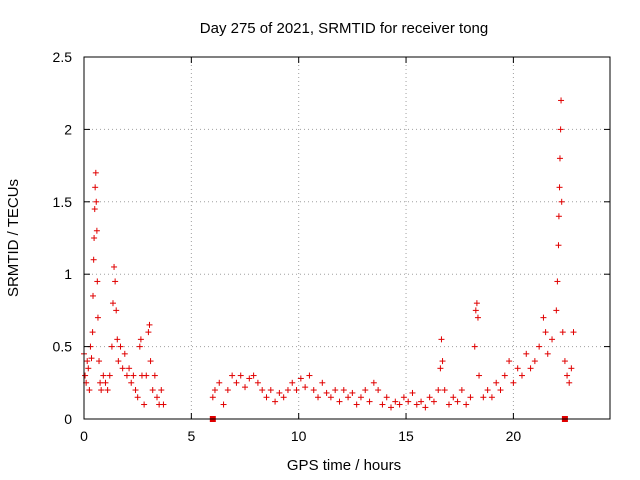 This screenshot has height=480, width=640. What do you see at coordinates (514, 436) in the screenshot?
I see `x-tick-label: 20` at bounding box center [514, 436].